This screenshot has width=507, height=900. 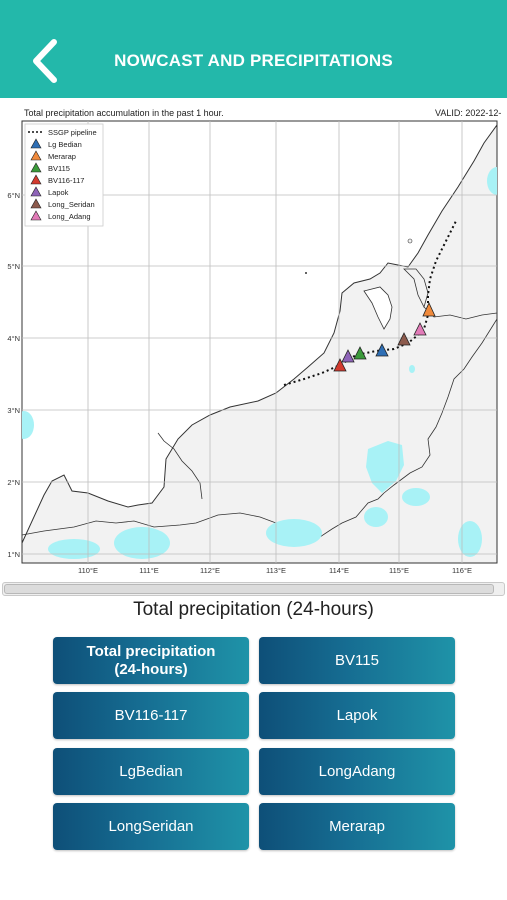 What do you see at coordinates (88, 570) in the screenshot?
I see `lon-label: 110°E` at bounding box center [88, 570].